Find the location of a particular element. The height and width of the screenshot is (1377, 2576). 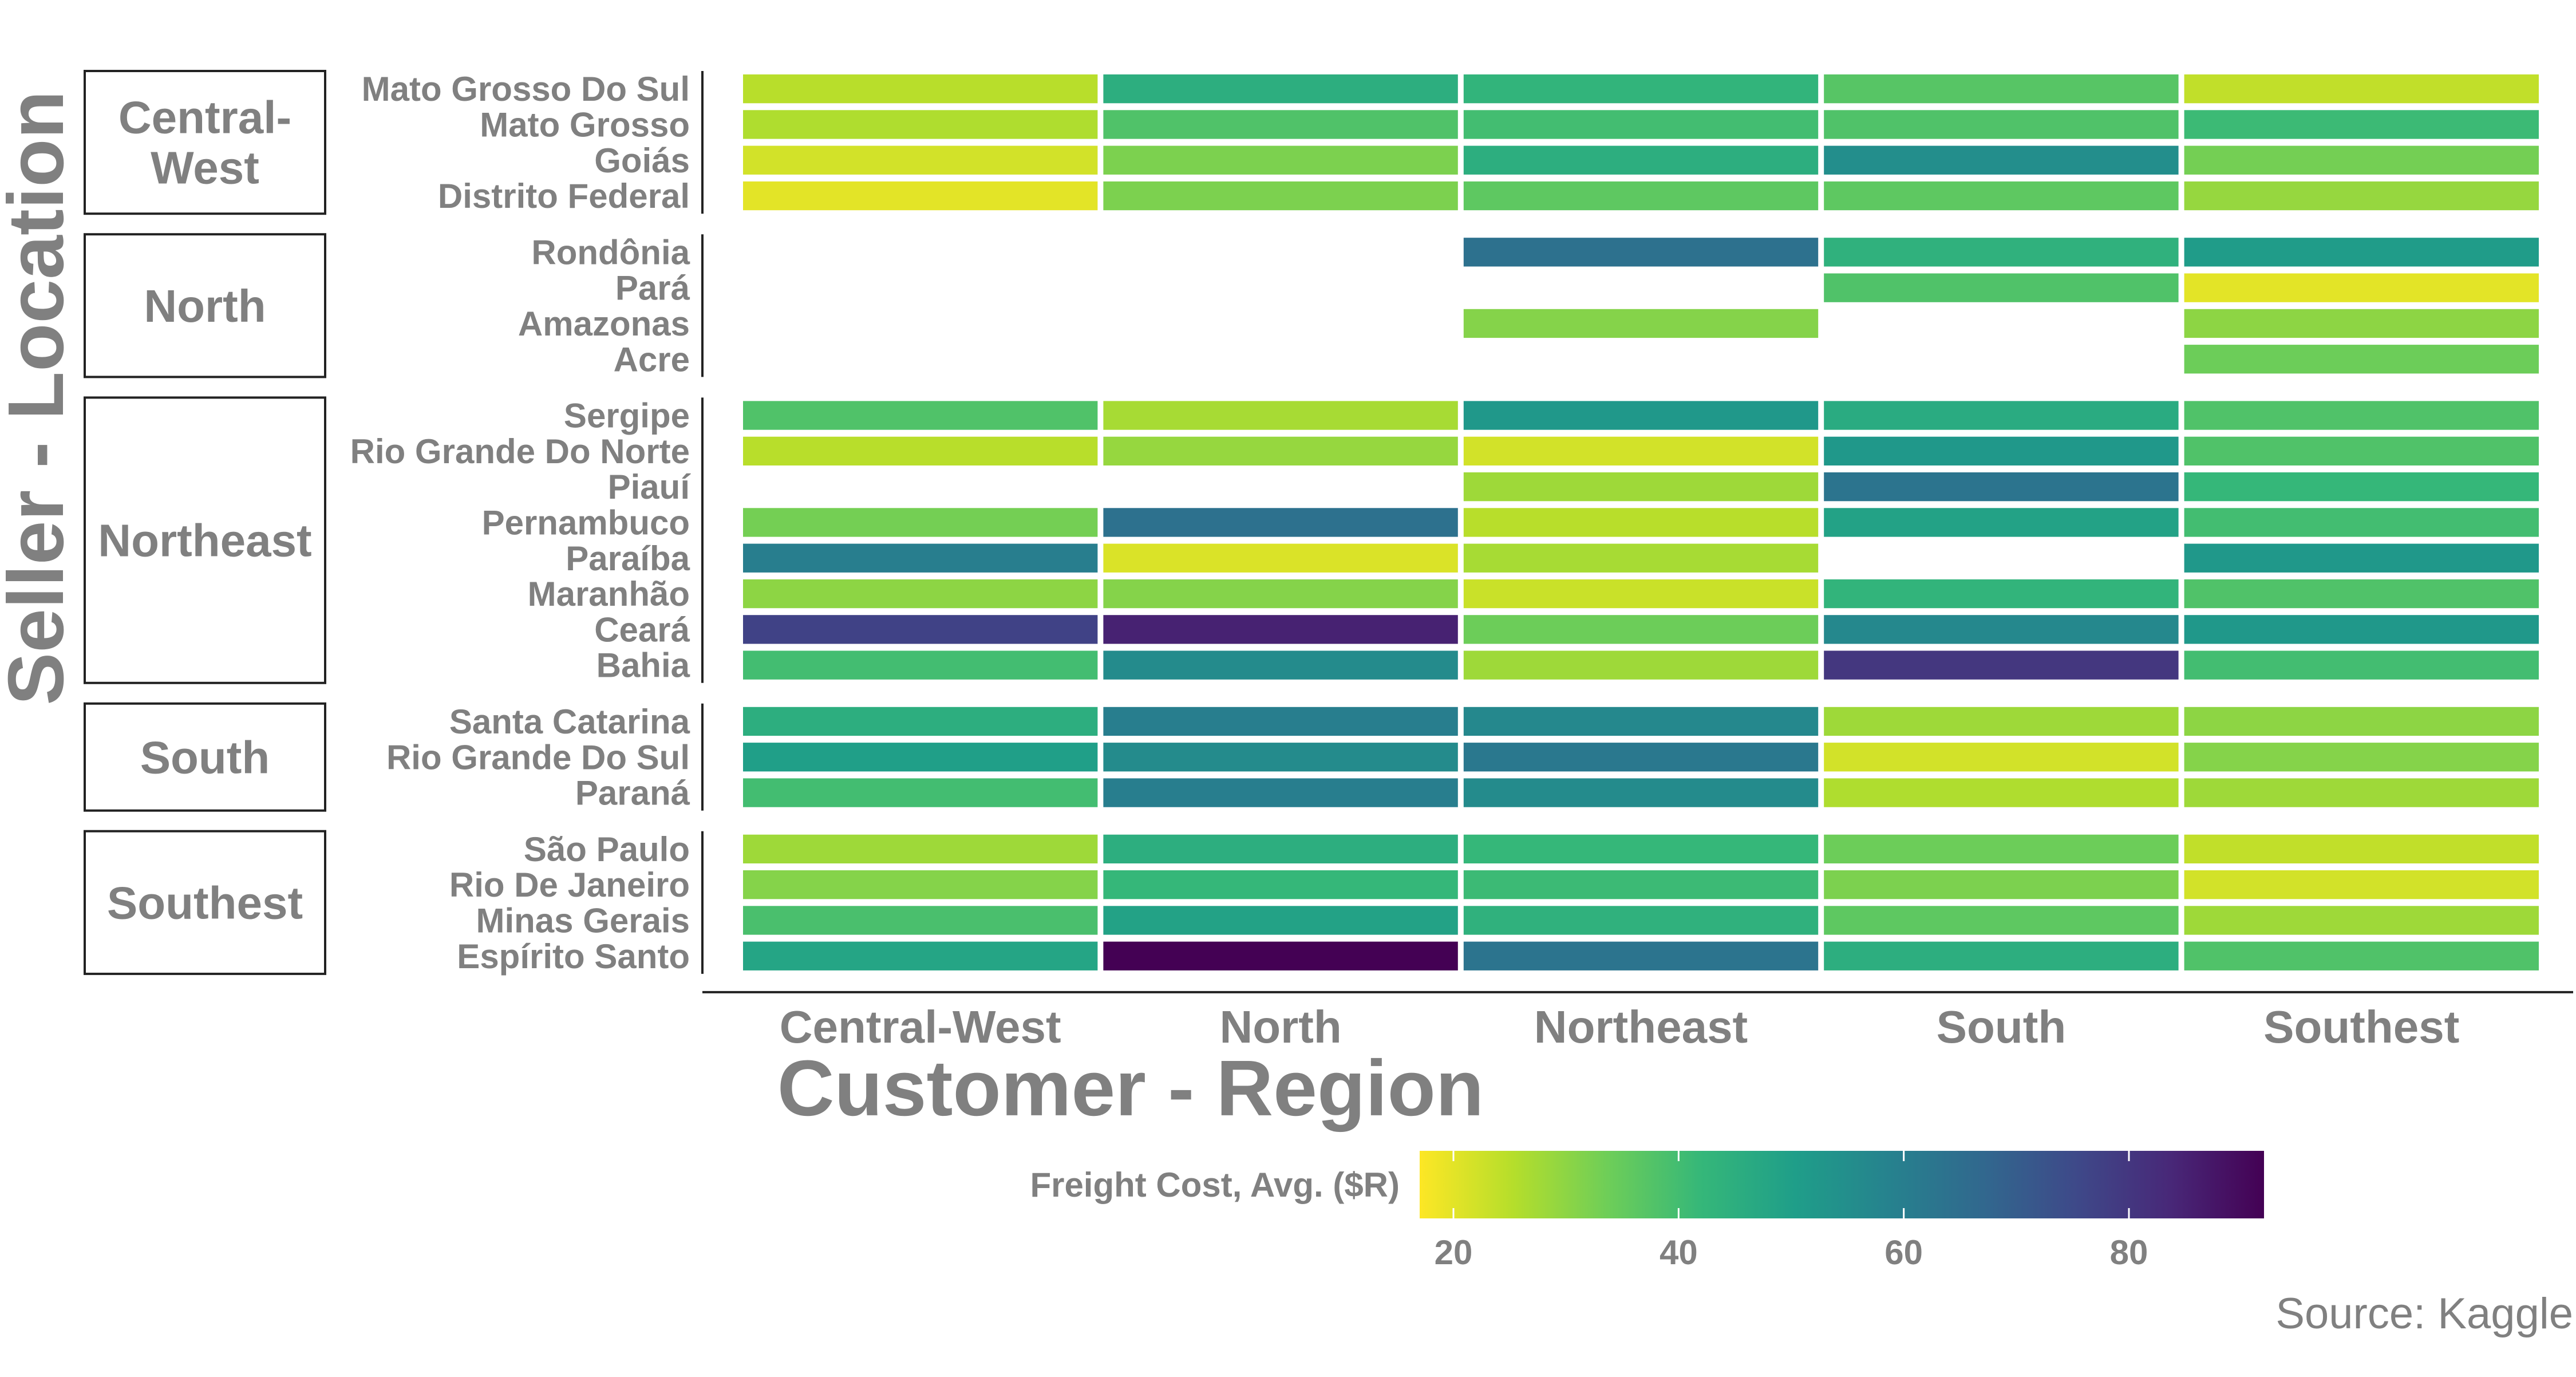

row-label: São Paulo is located at coordinates (607, 849).